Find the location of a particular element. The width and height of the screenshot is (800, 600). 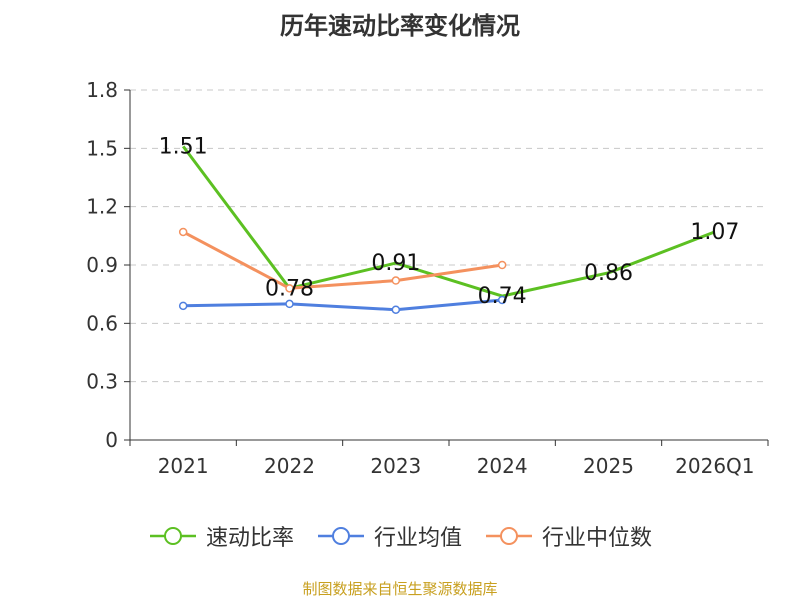

legend-label: 速动比率 is located at coordinates (249, 538).